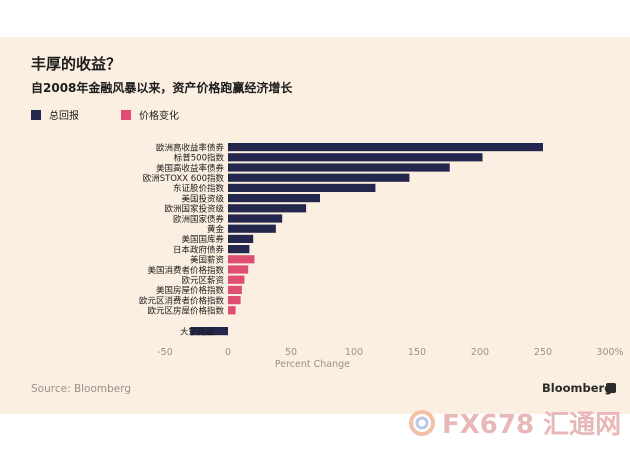  I want to click on category-label-10: 日本政府债券, so click(199, 249).